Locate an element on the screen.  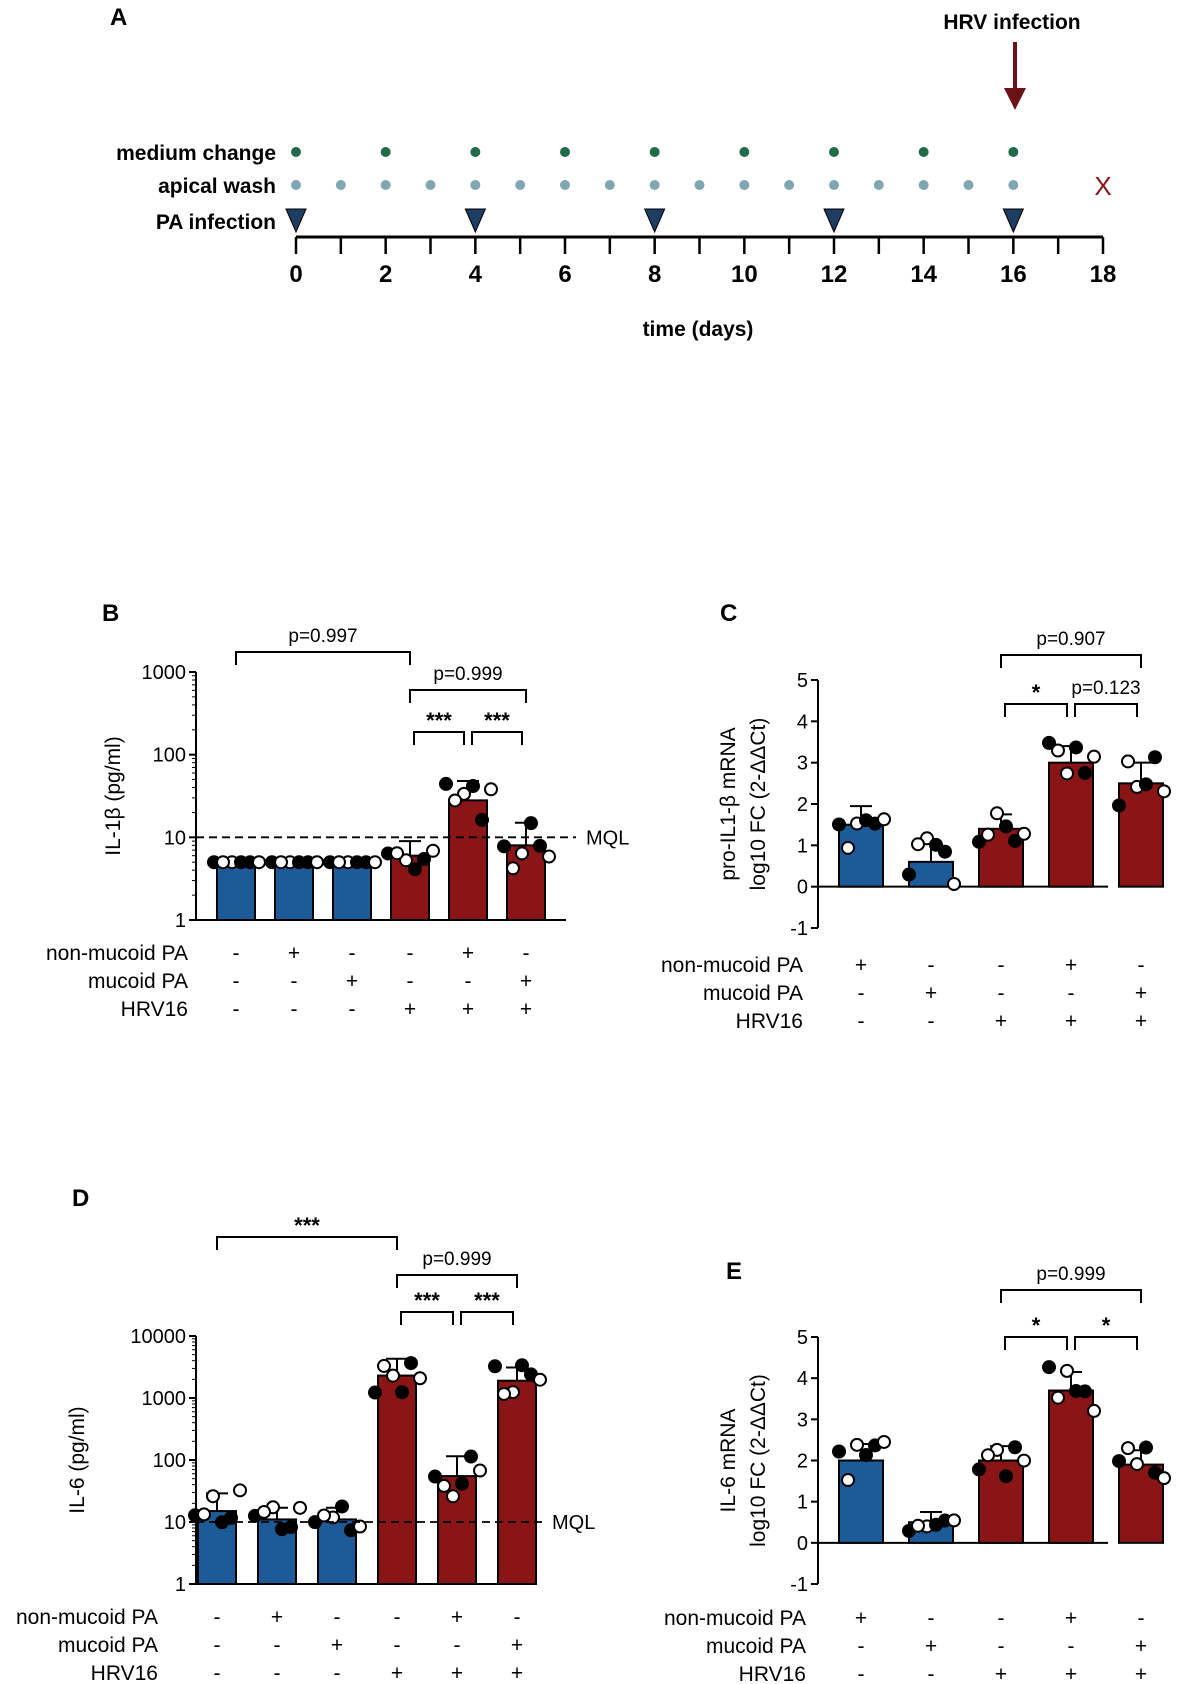
condition-label: non-mucoid PA is located at coordinates (117, 953).